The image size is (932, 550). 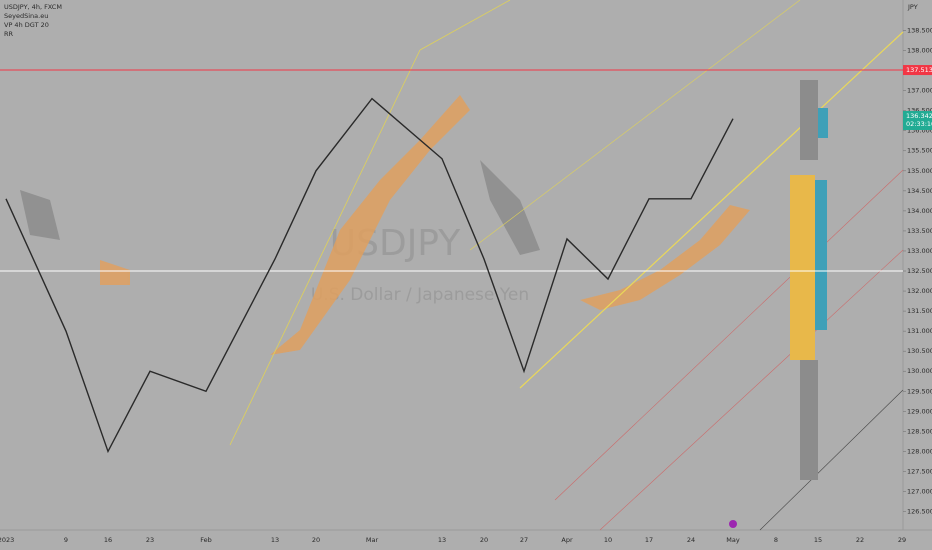 What do you see at coordinates (9, 34) in the screenshot?
I see `indicator-label: RR` at bounding box center [9, 34].